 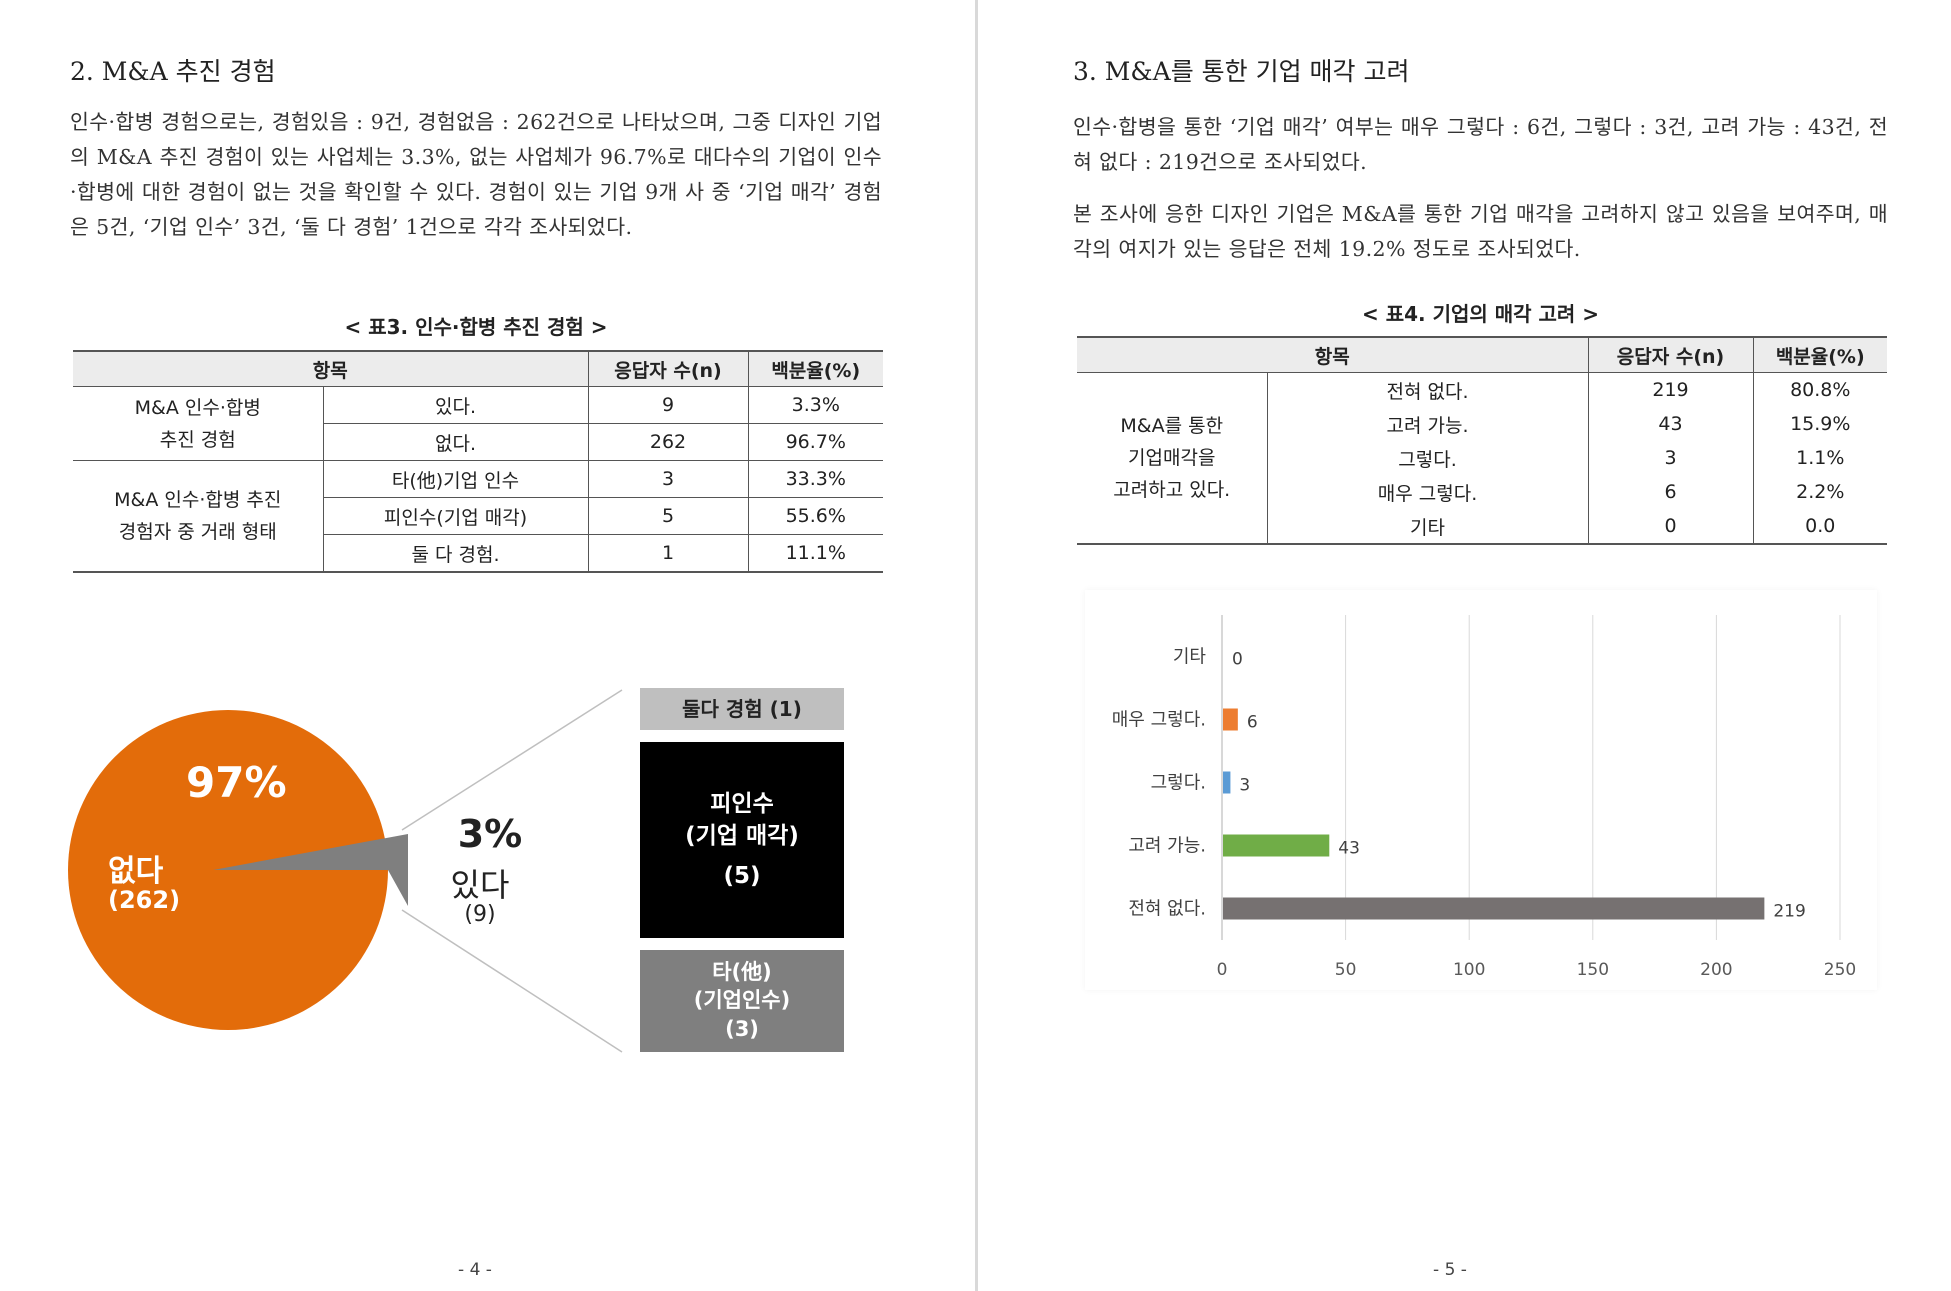 I want to click on table-row: 기타 0 0.0, so click(x=1482, y=527).